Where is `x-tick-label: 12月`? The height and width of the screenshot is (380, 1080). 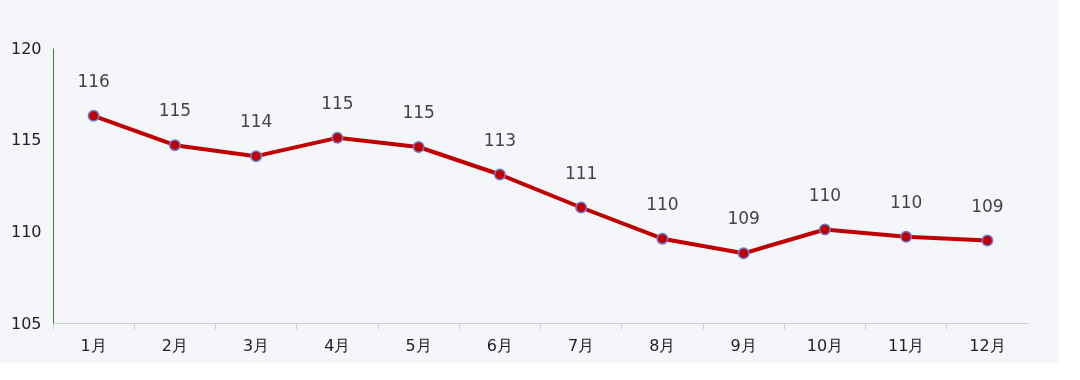
x-tick-label: 12月 is located at coordinates (987, 345).